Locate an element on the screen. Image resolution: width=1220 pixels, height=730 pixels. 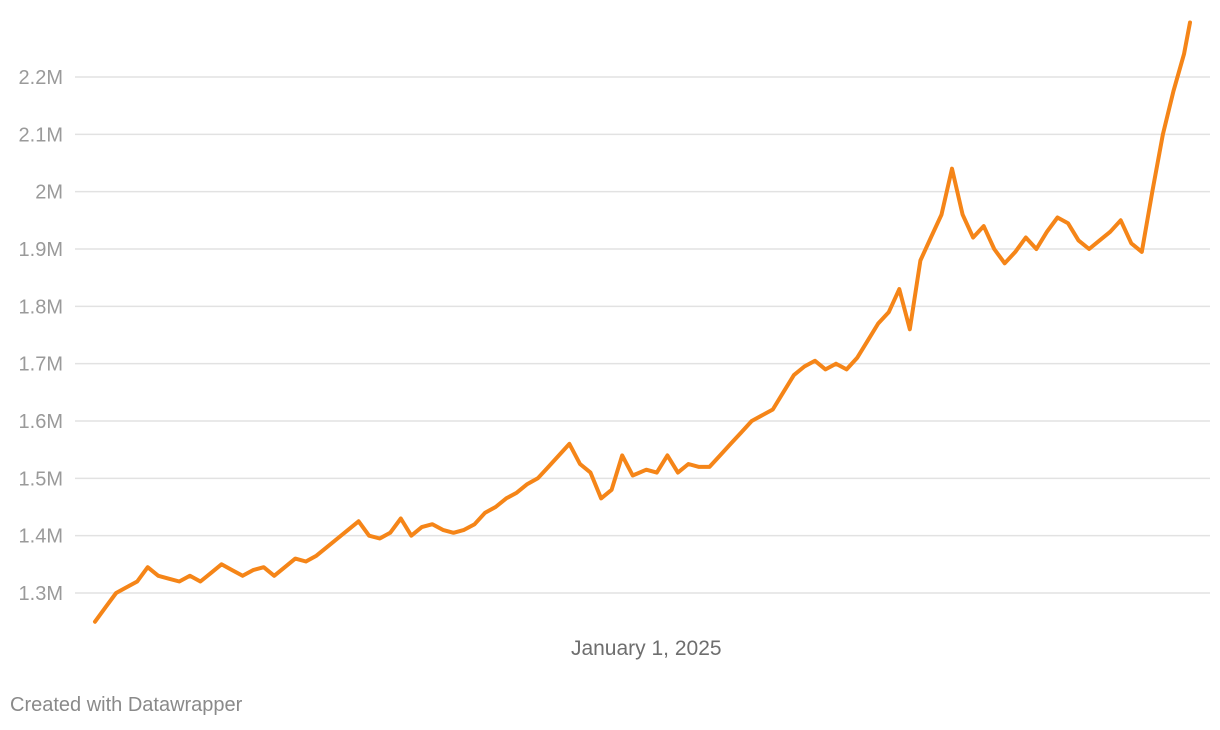
y-tick-label: 1.7M is located at coordinates (41, 365).